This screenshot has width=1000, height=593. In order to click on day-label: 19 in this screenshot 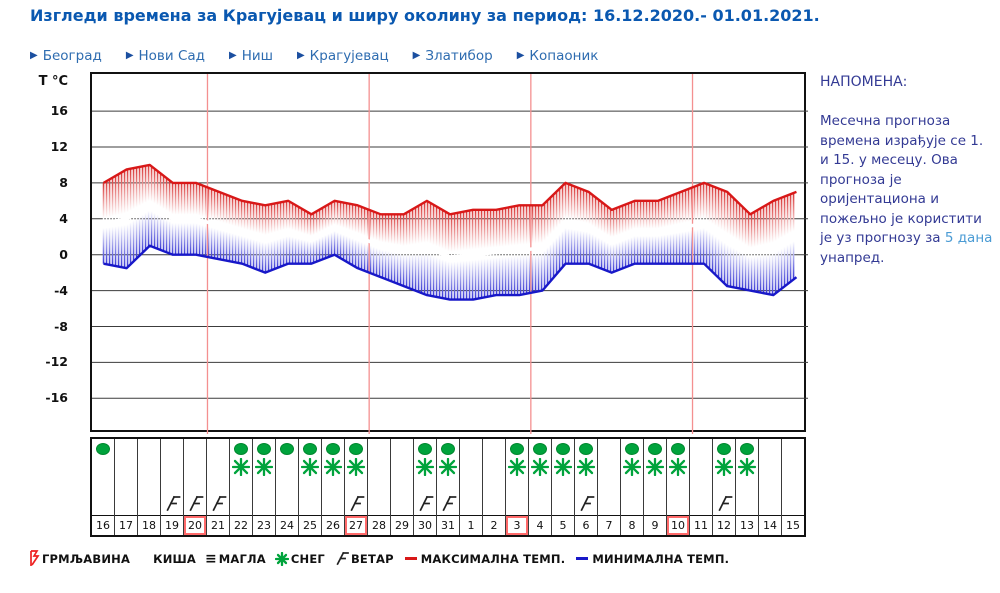, I will do `click(172, 525)`.